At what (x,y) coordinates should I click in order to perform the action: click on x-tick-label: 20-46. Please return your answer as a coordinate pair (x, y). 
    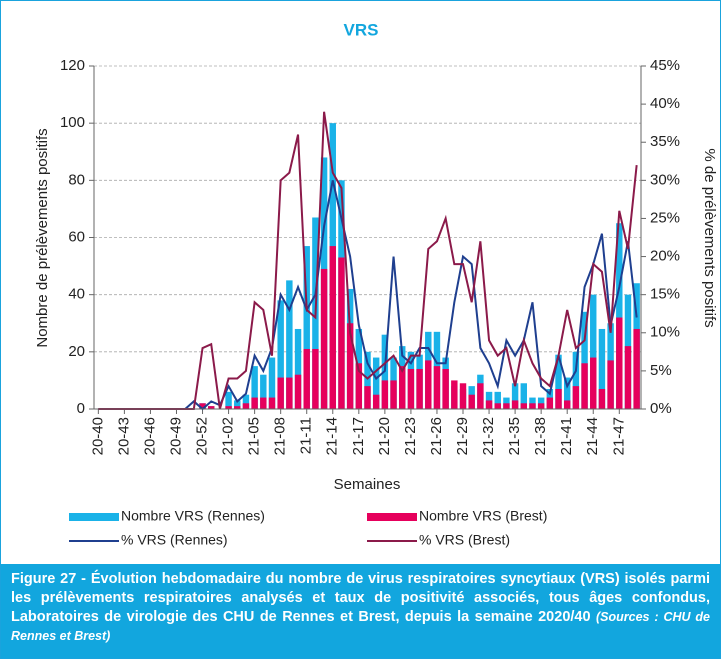
    Looking at the image, I should click on (149, 436).